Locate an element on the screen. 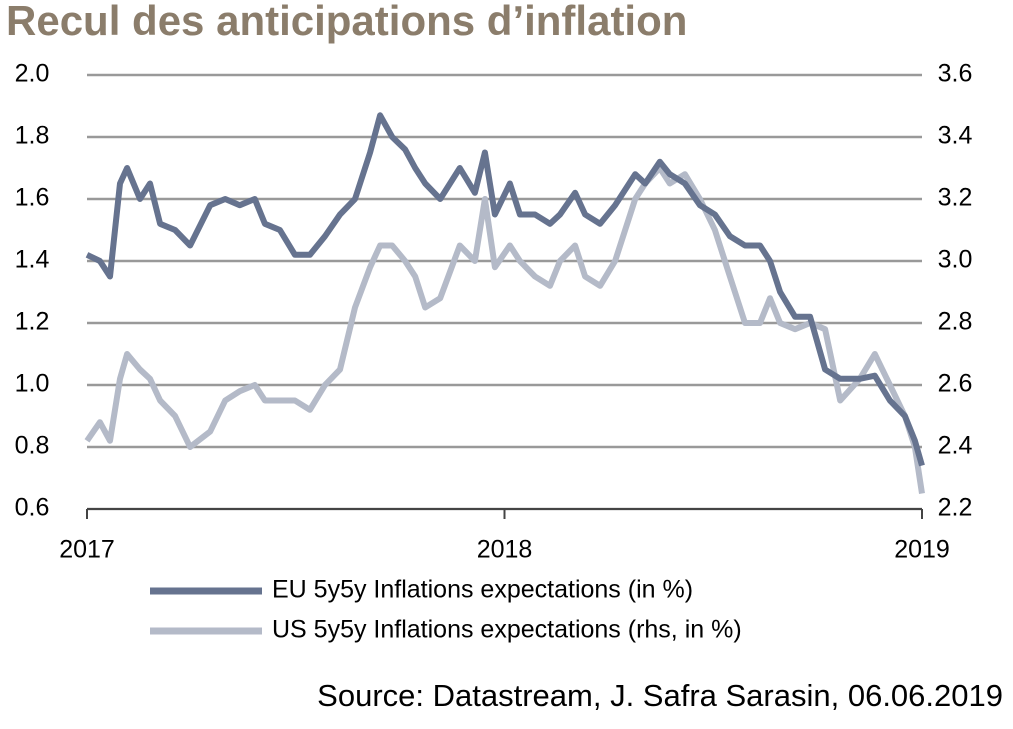  y2-tick-label: 2.8 is located at coordinates (955, 322).